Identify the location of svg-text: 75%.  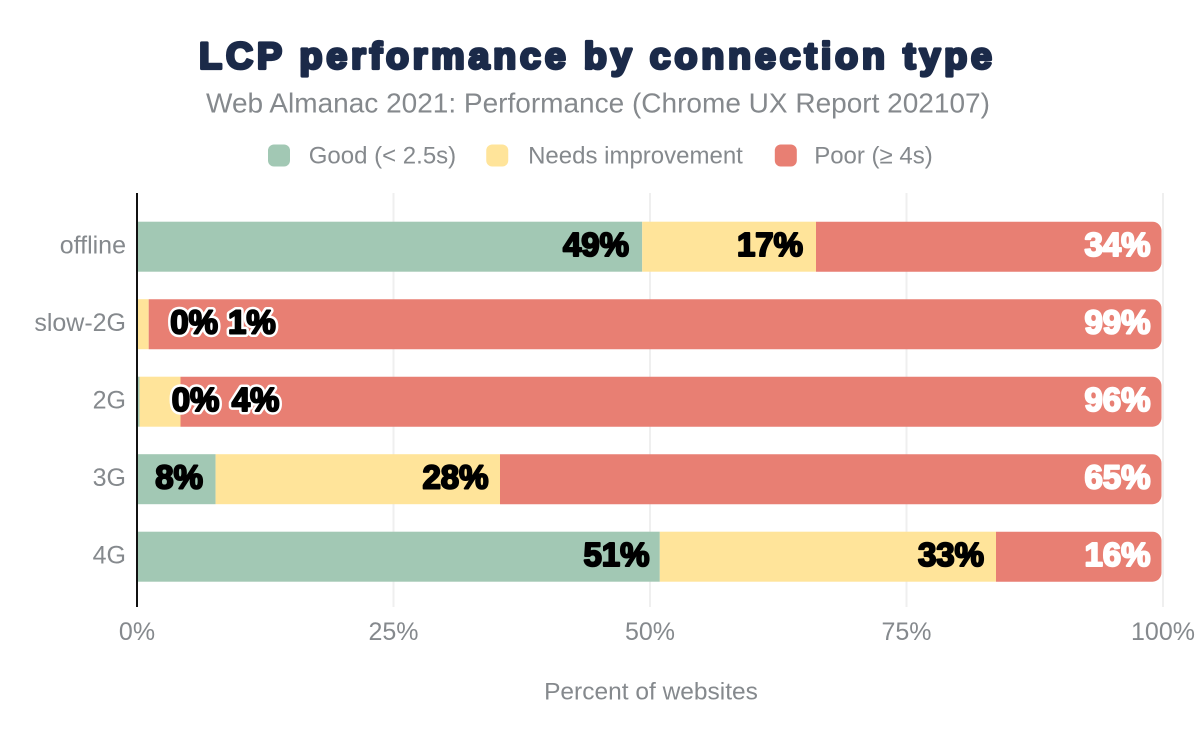
(906, 632).